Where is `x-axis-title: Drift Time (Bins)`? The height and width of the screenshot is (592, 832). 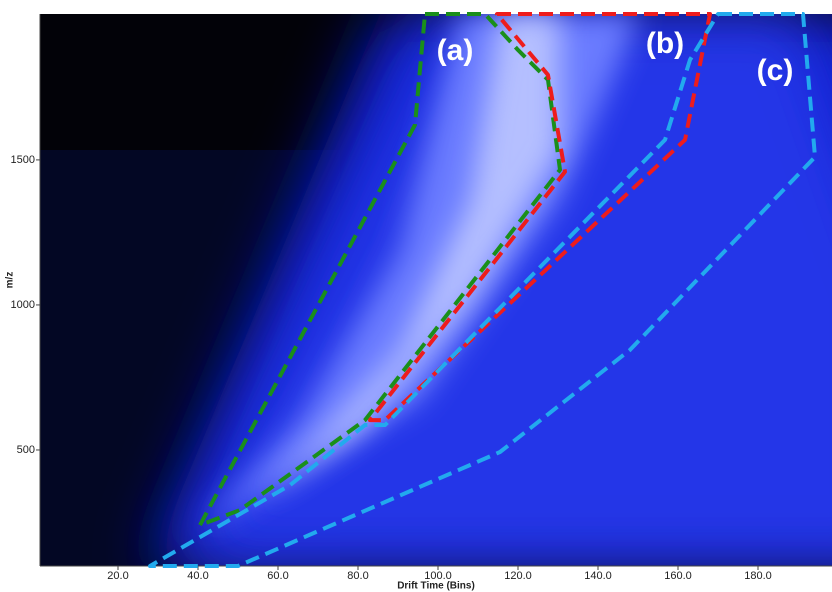
x-axis-title: Drift Time (Bins) is located at coordinates (436, 586).